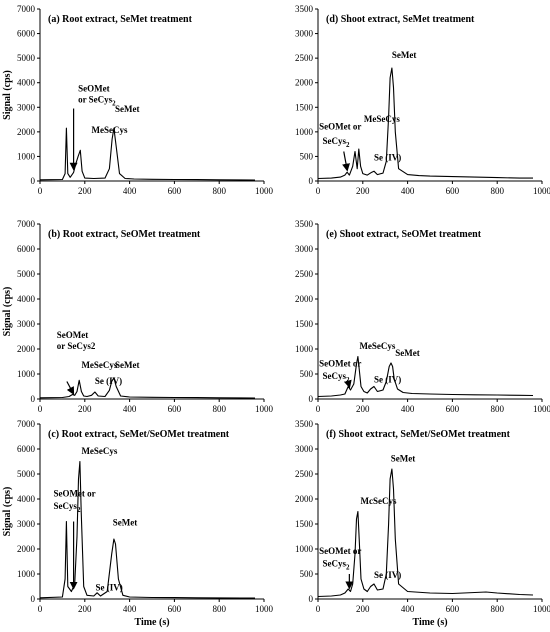 Image resolution: width=550 pixels, height=632 pixels. I want to click on peak-label: or SeCys2, so click(97, 100).